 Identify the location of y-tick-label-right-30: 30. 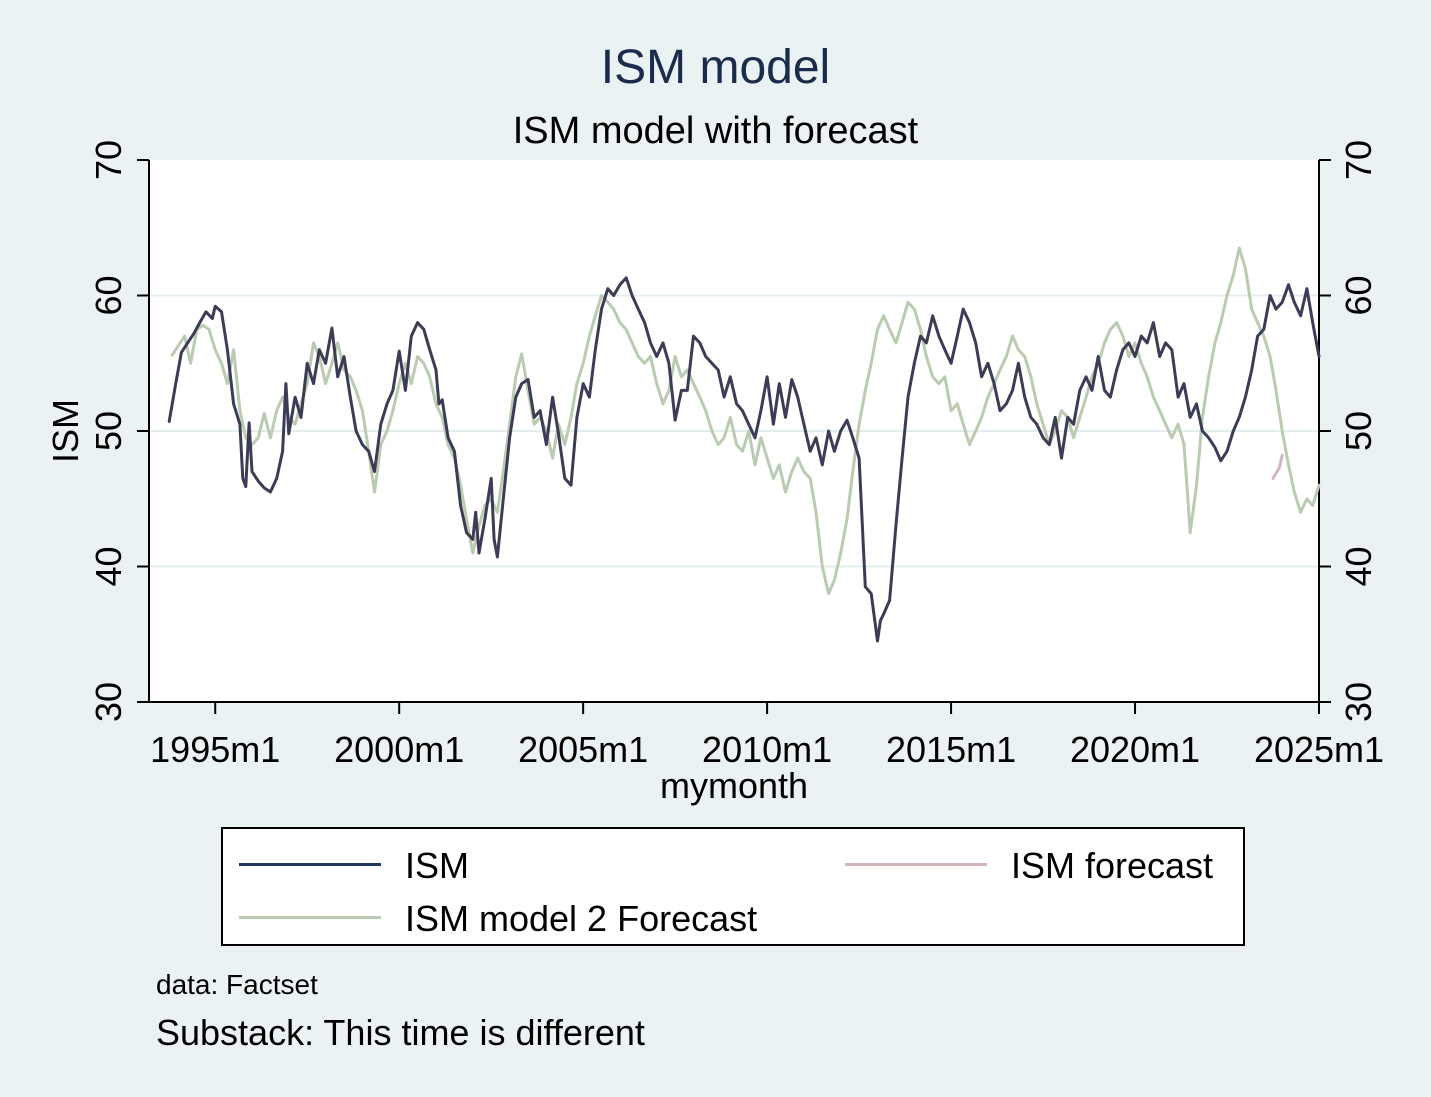
(1358, 702).